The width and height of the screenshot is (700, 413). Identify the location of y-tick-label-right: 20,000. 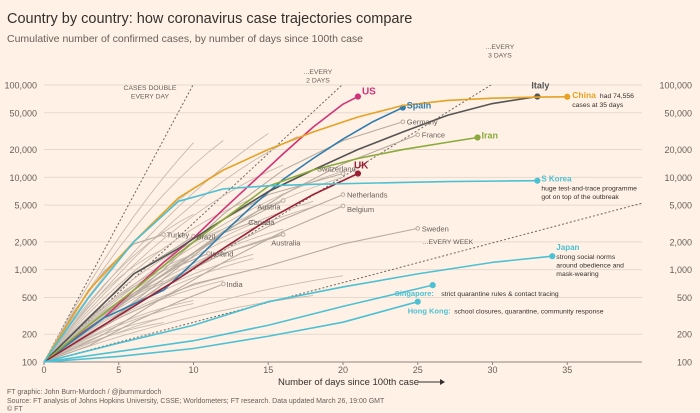
(678, 150).